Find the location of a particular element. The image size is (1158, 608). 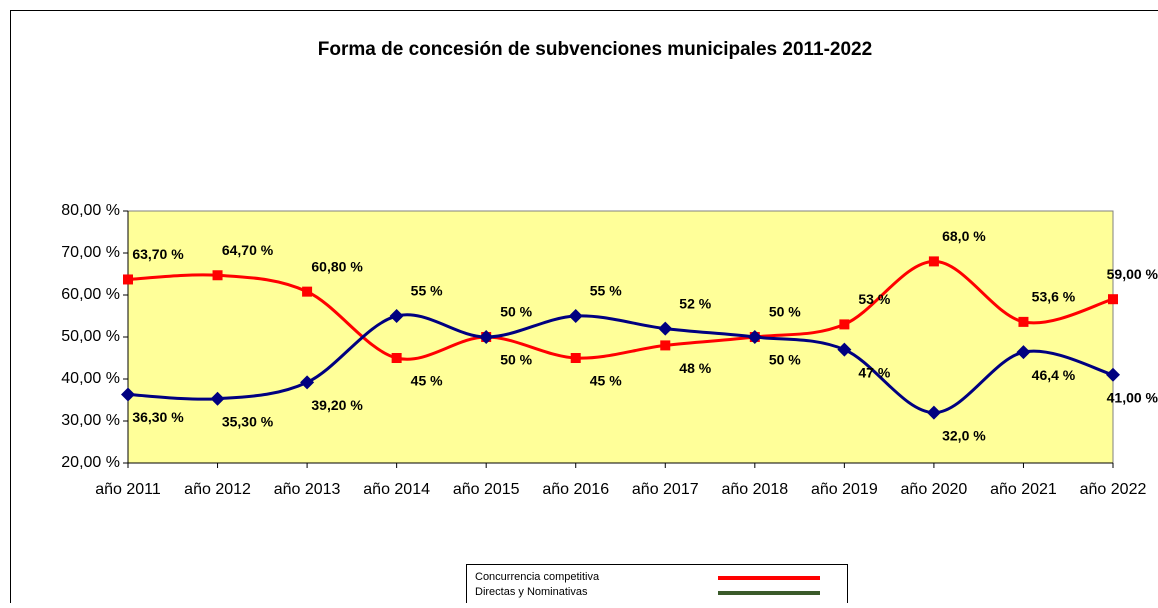

y-tick-label: 50,00 % is located at coordinates (90, 336).